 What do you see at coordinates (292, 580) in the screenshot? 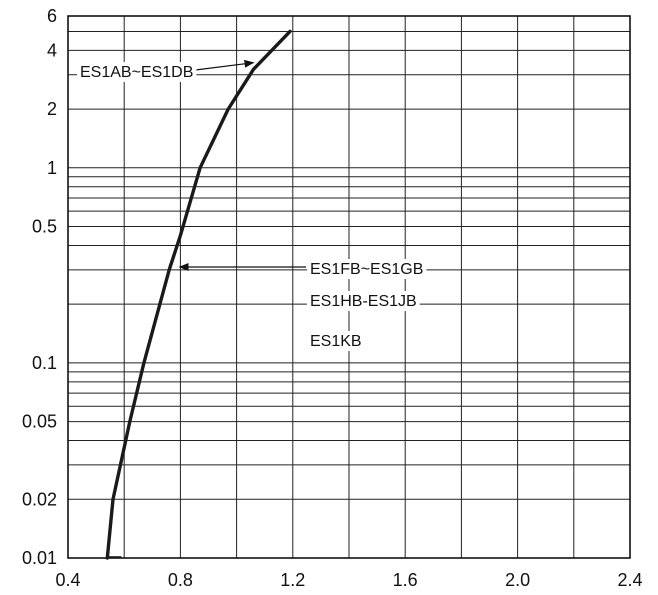
I see `x-tick-label: 1.2` at bounding box center [292, 580].